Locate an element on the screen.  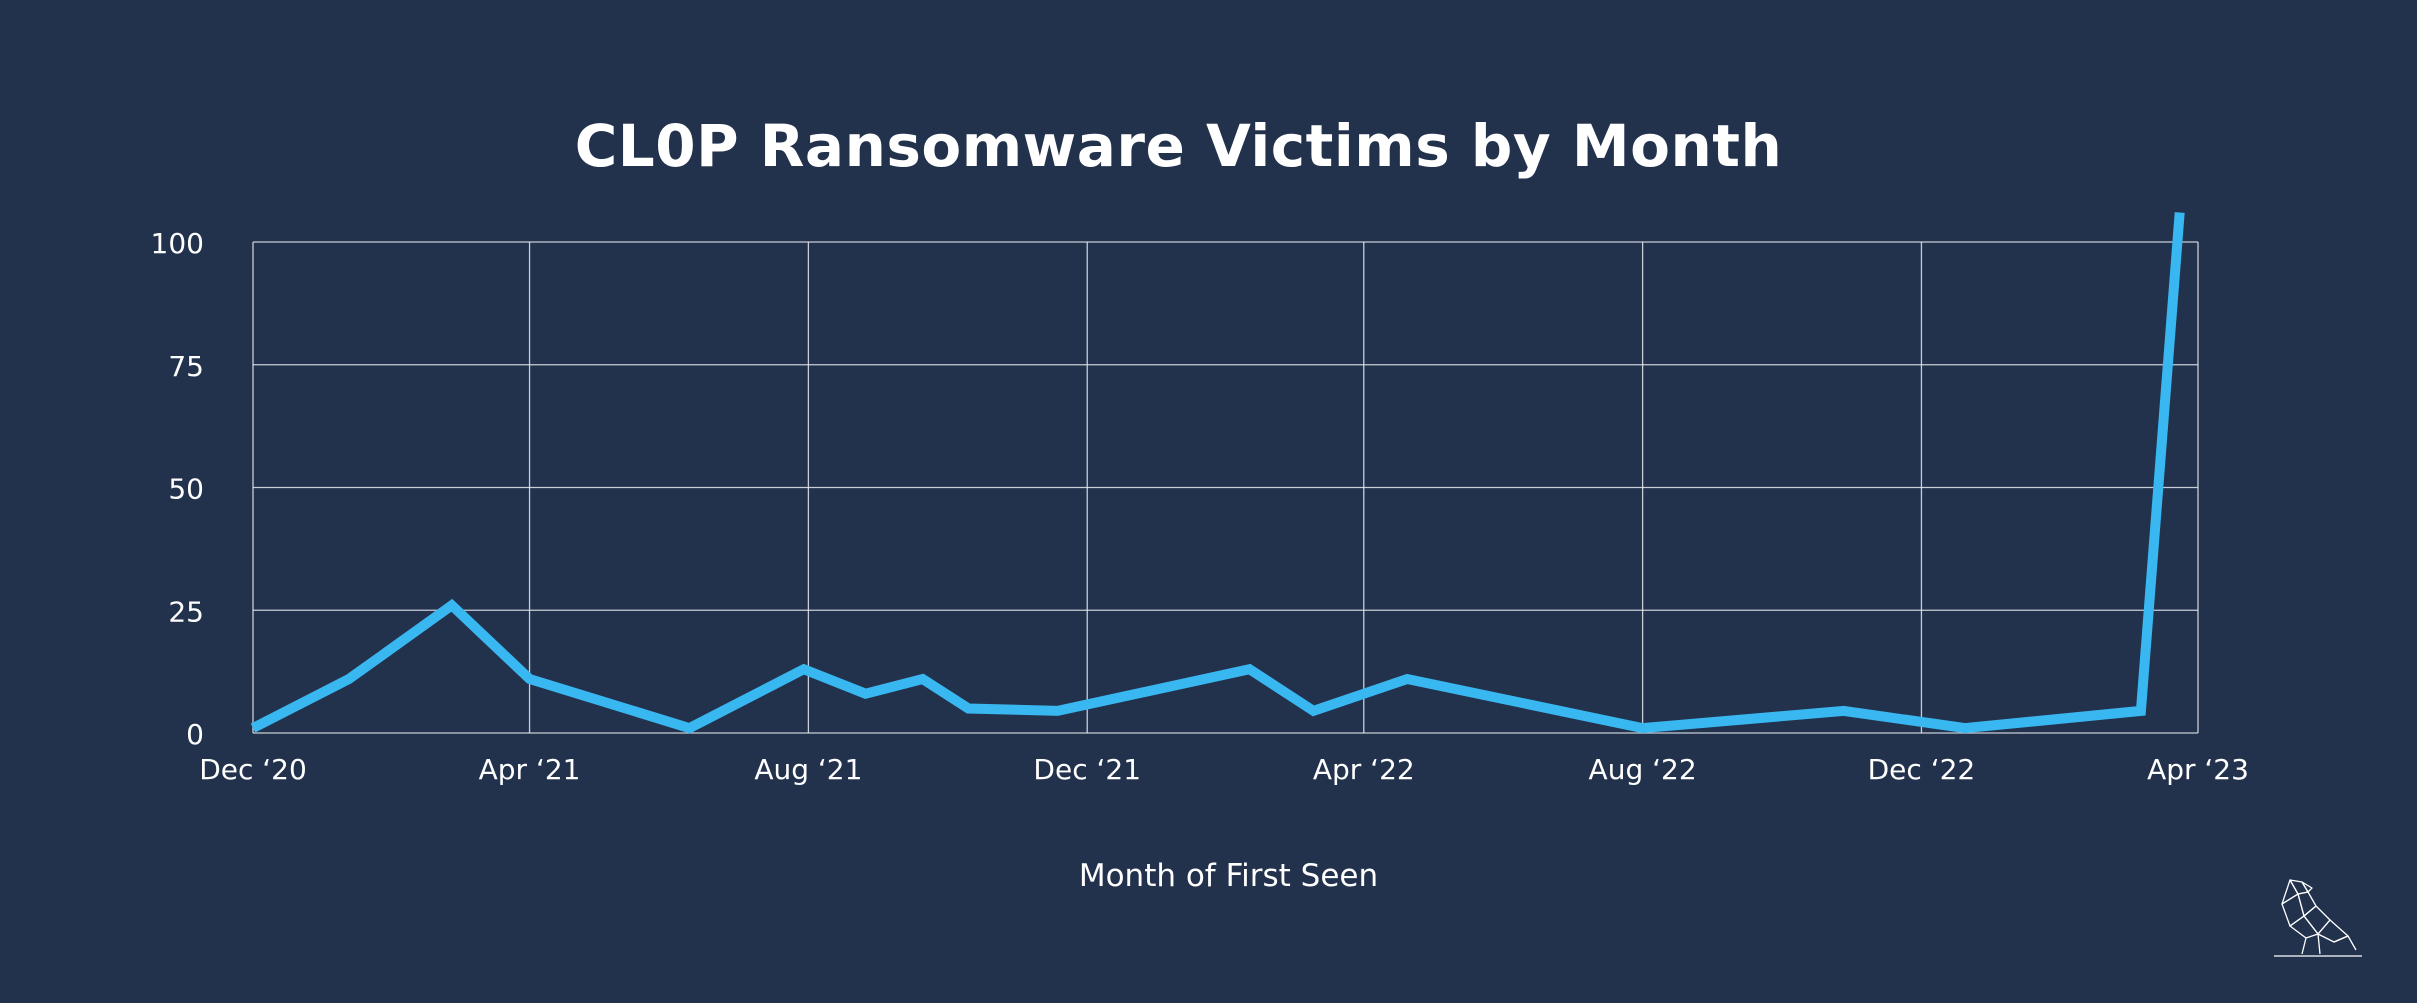
bird-logo-icon is located at coordinates (2318, 918).